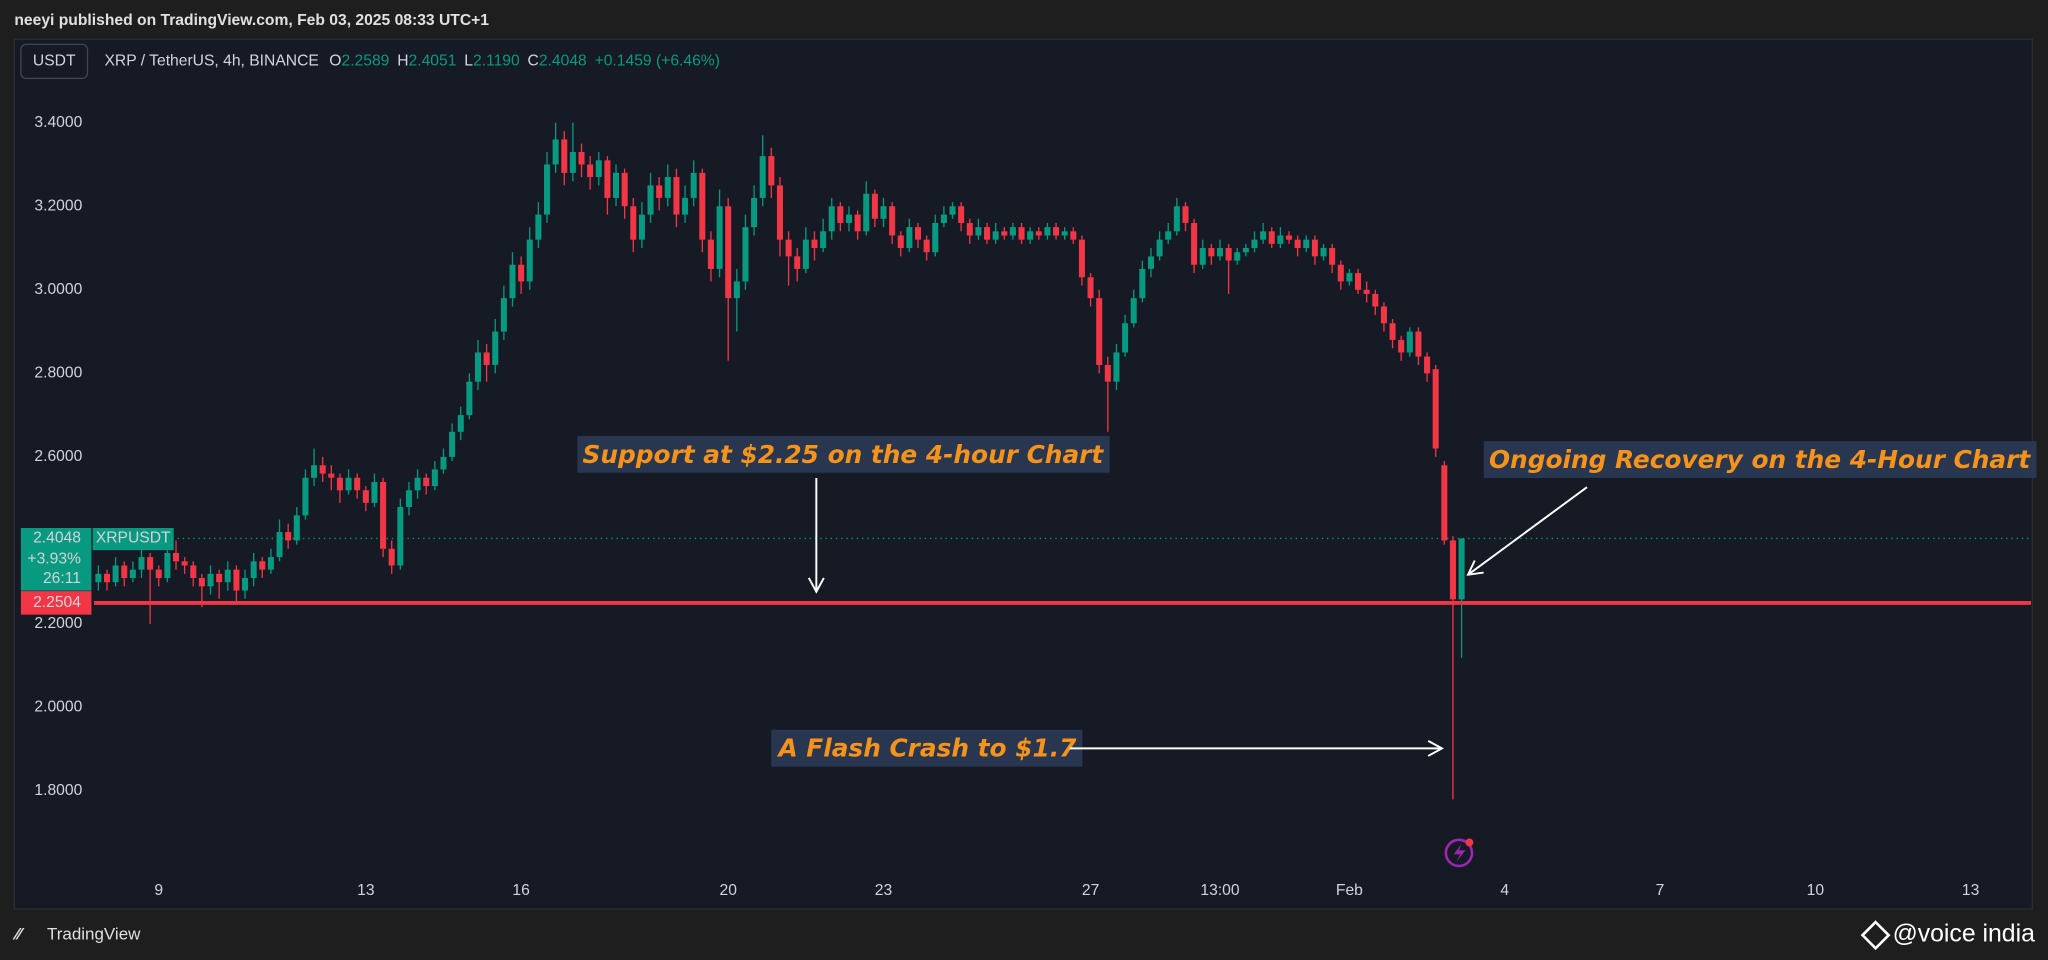  I want to click on y-tick-label: 2.6000, so click(58, 456).